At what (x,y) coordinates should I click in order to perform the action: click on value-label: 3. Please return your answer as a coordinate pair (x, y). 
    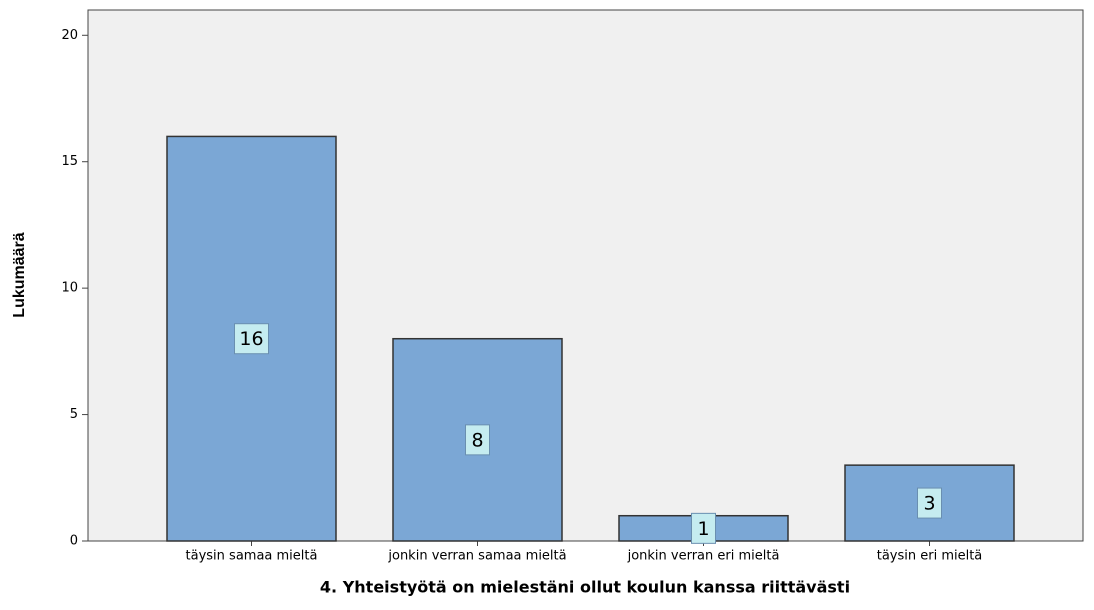
    Looking at the image, I should click on (929, 504).